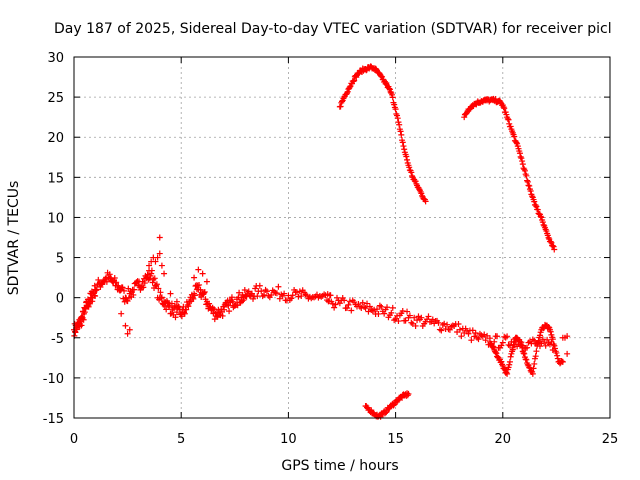 This screenshot has height=480, width=640. I want to click on y-tick-label: -10, so click(53, 379).